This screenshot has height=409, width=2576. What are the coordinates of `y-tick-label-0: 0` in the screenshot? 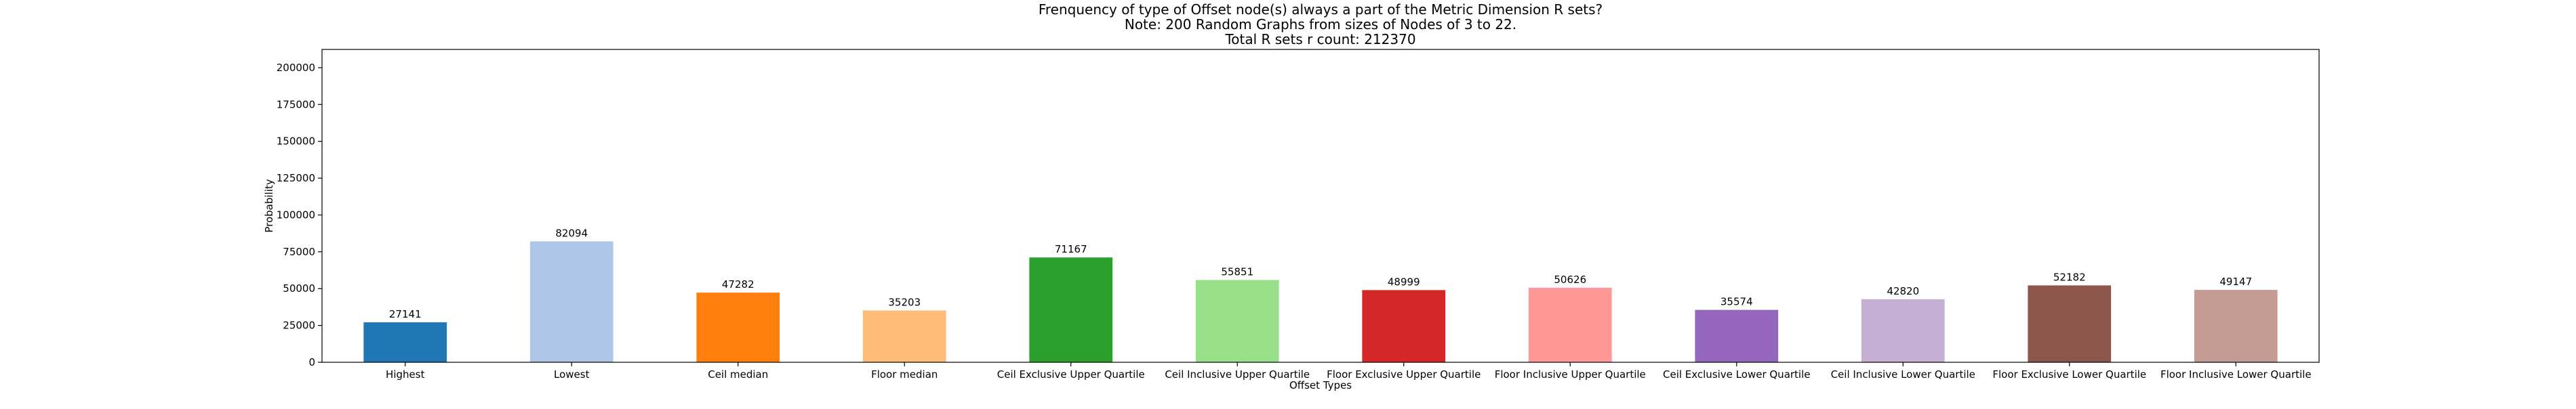 It's located at (311, 362).